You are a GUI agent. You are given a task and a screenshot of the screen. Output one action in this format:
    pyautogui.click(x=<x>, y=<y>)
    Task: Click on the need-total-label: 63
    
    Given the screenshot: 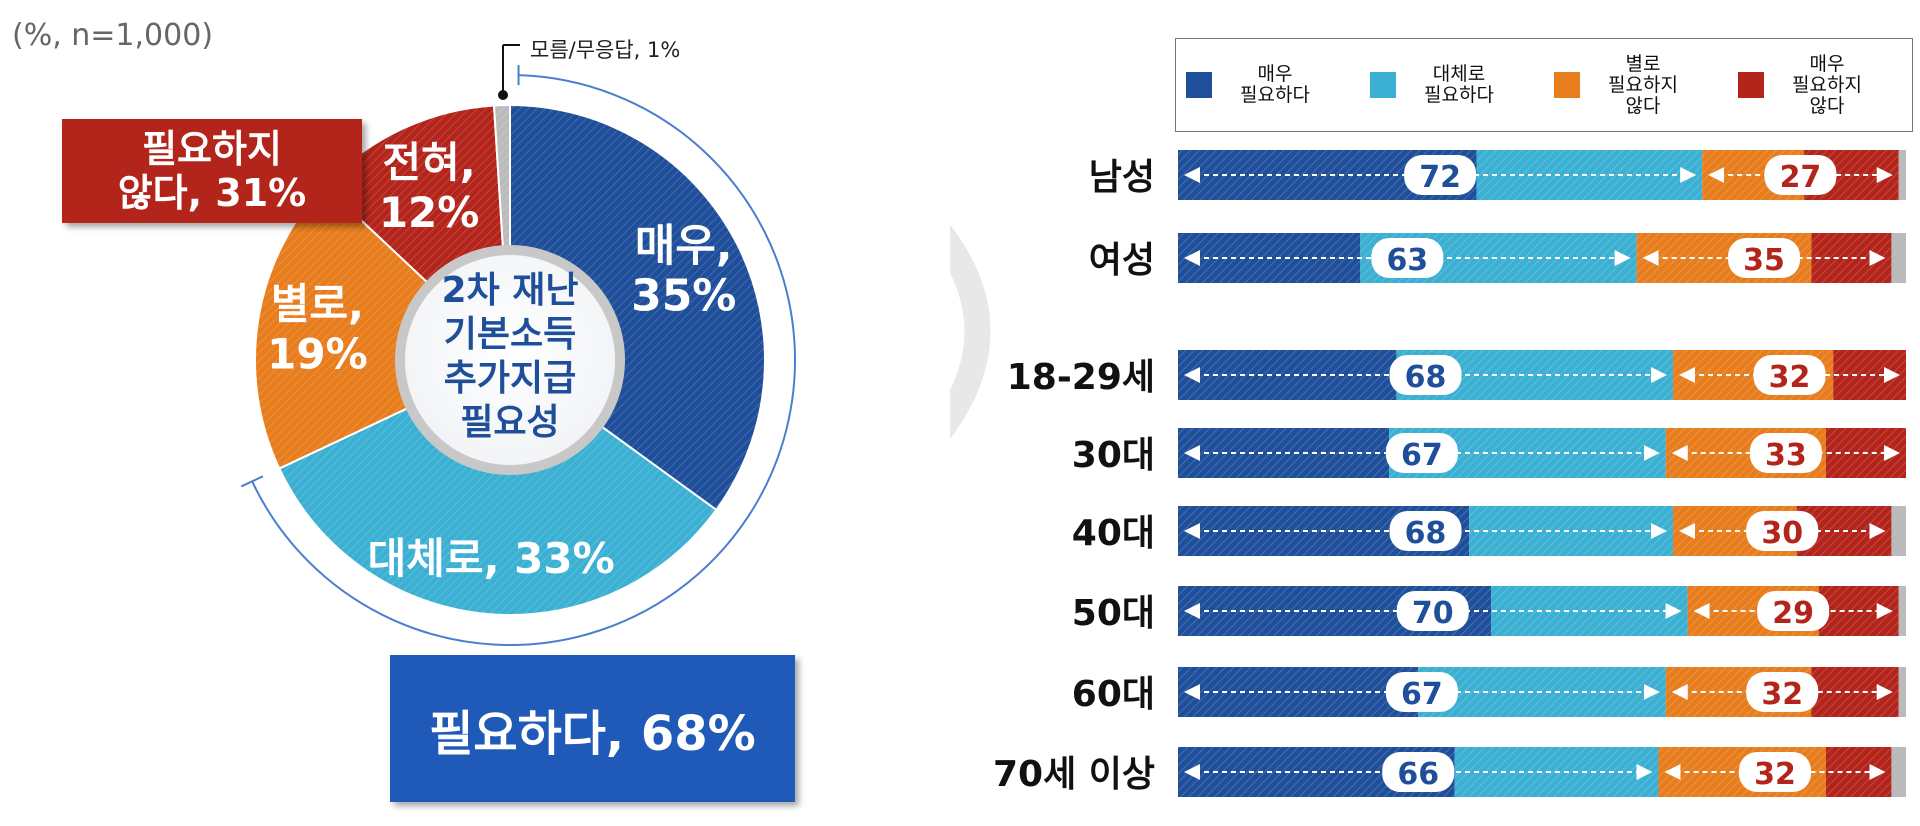 What is the action you would take?
    pyautogui.click(x=1407, y=260)
    